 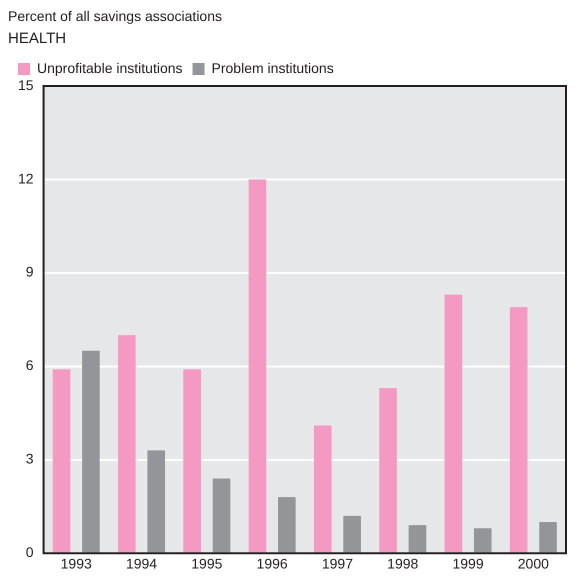 I want to click on y-tick-label: 6, so click(x=30, y=365).